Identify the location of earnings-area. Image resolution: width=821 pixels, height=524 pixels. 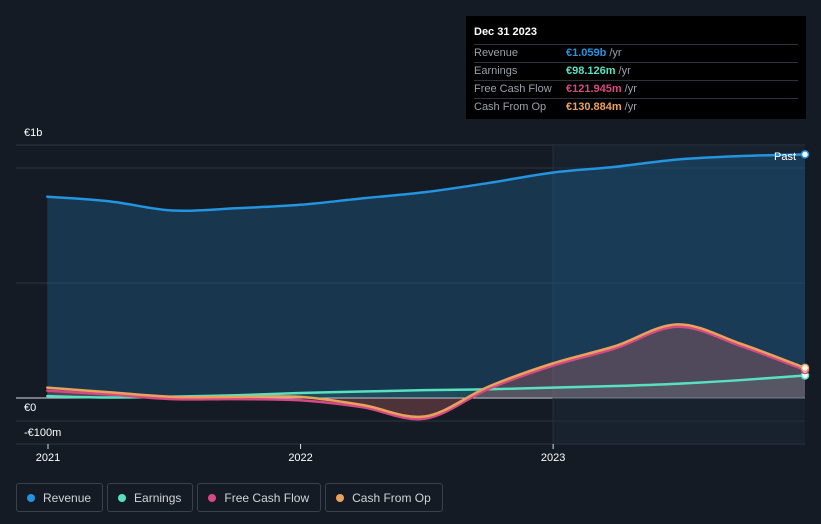
(426, 386).